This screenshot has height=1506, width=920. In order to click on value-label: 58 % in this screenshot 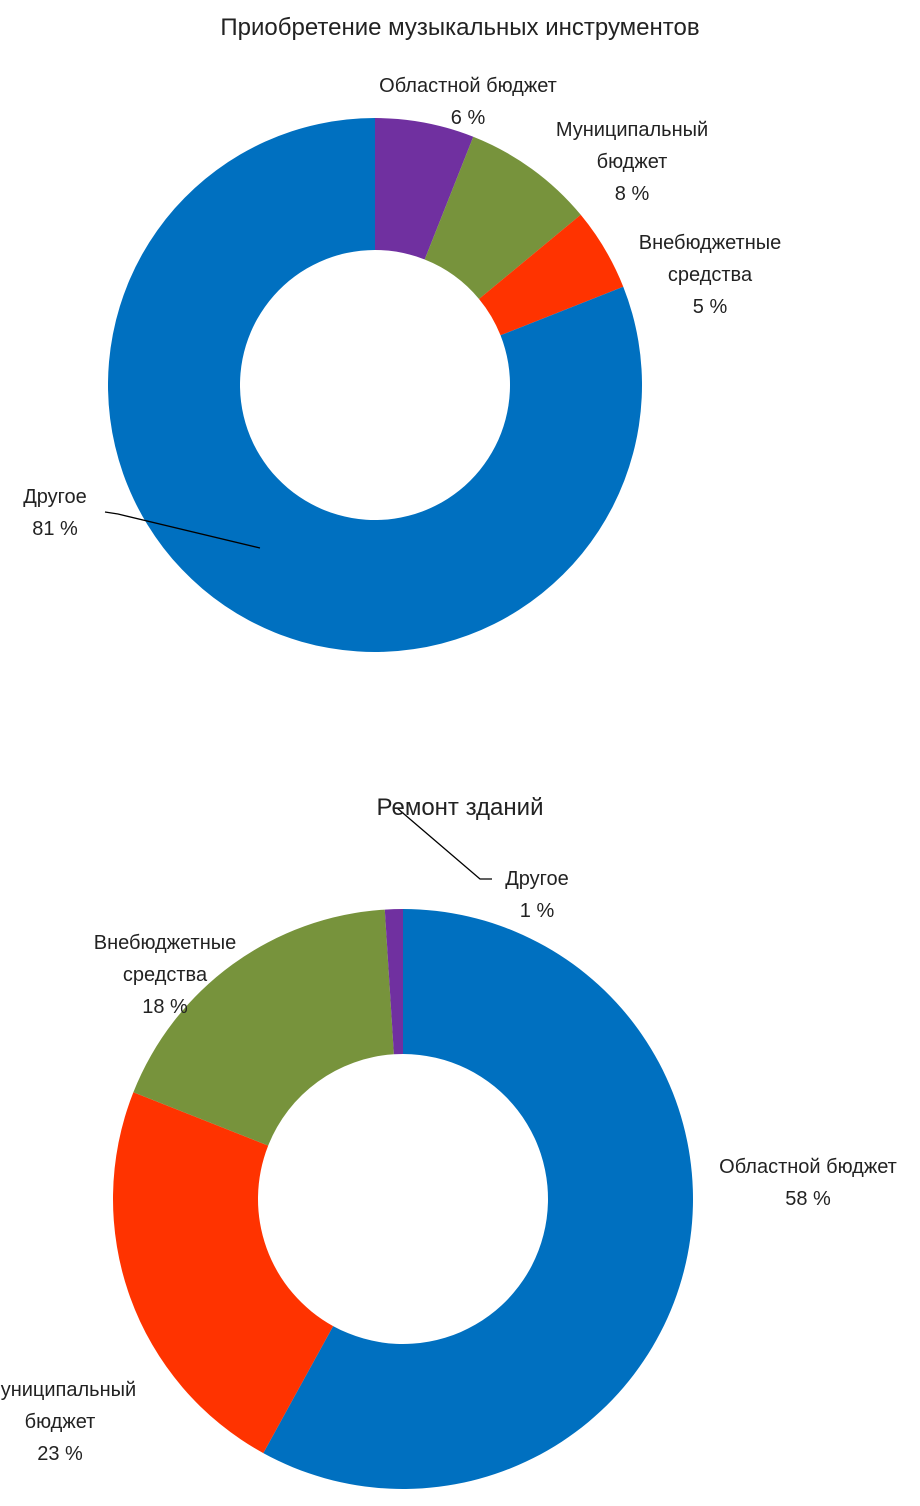, I will do `click(808, 1199)`.